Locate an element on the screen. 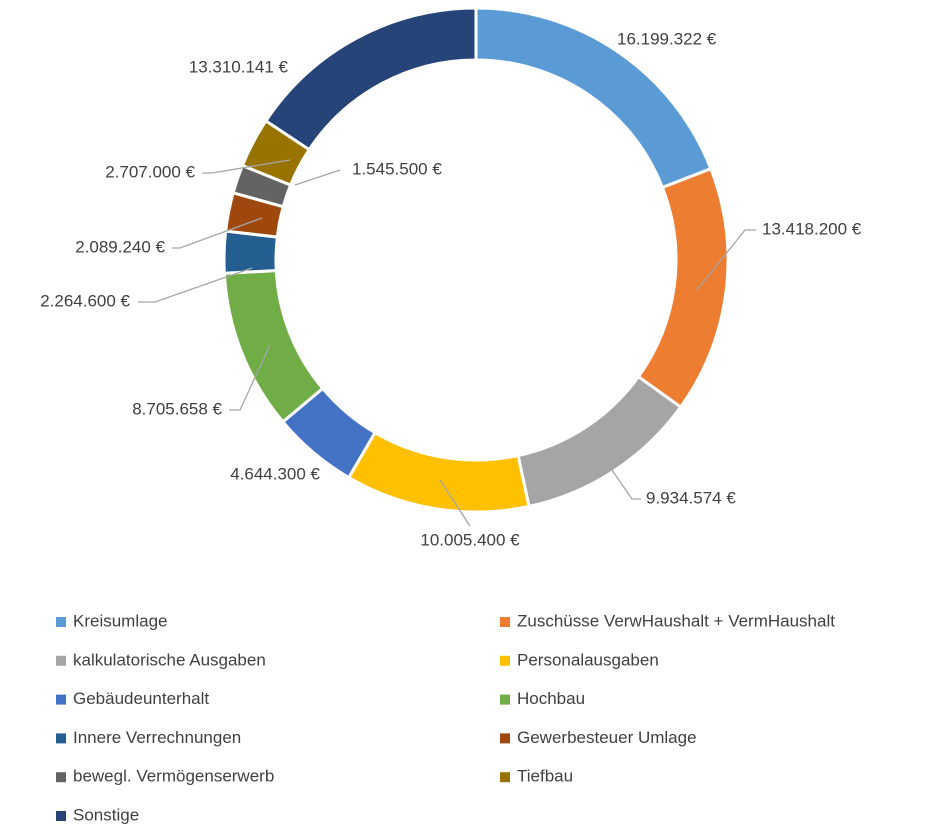  legend-label: Hochbau is located at coordinates (551, 698).